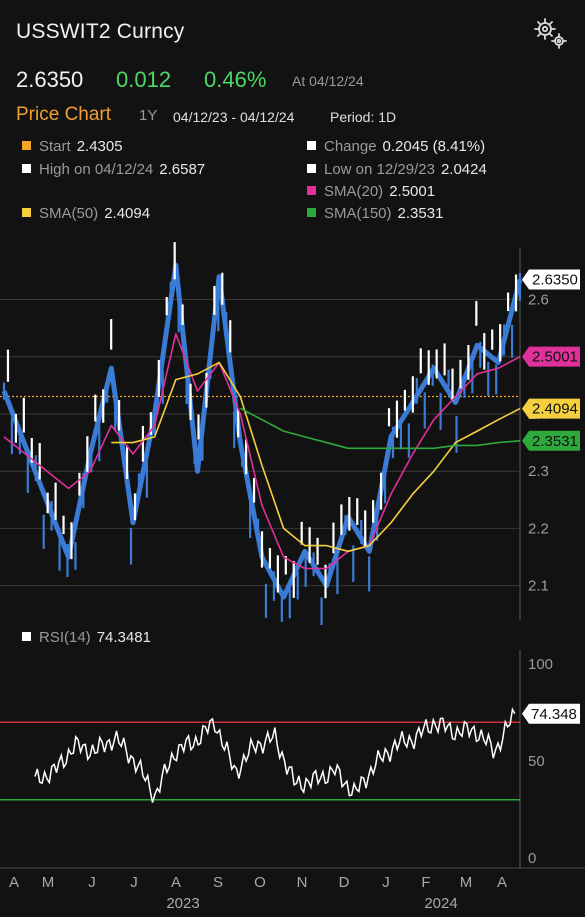  Describe the element at coordinates (64, 114) in the screenshot. I see `price-chart-title: Price Chart` at that location.